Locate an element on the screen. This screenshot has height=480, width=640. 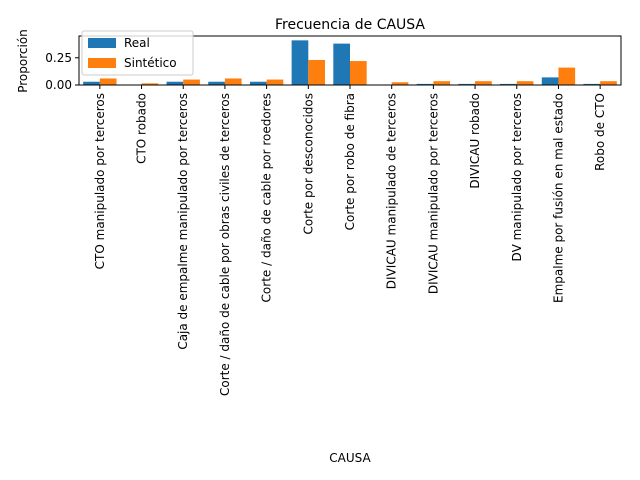
y-axis-ticks: 0.00 0.25 is located at coordinates (62, 71).